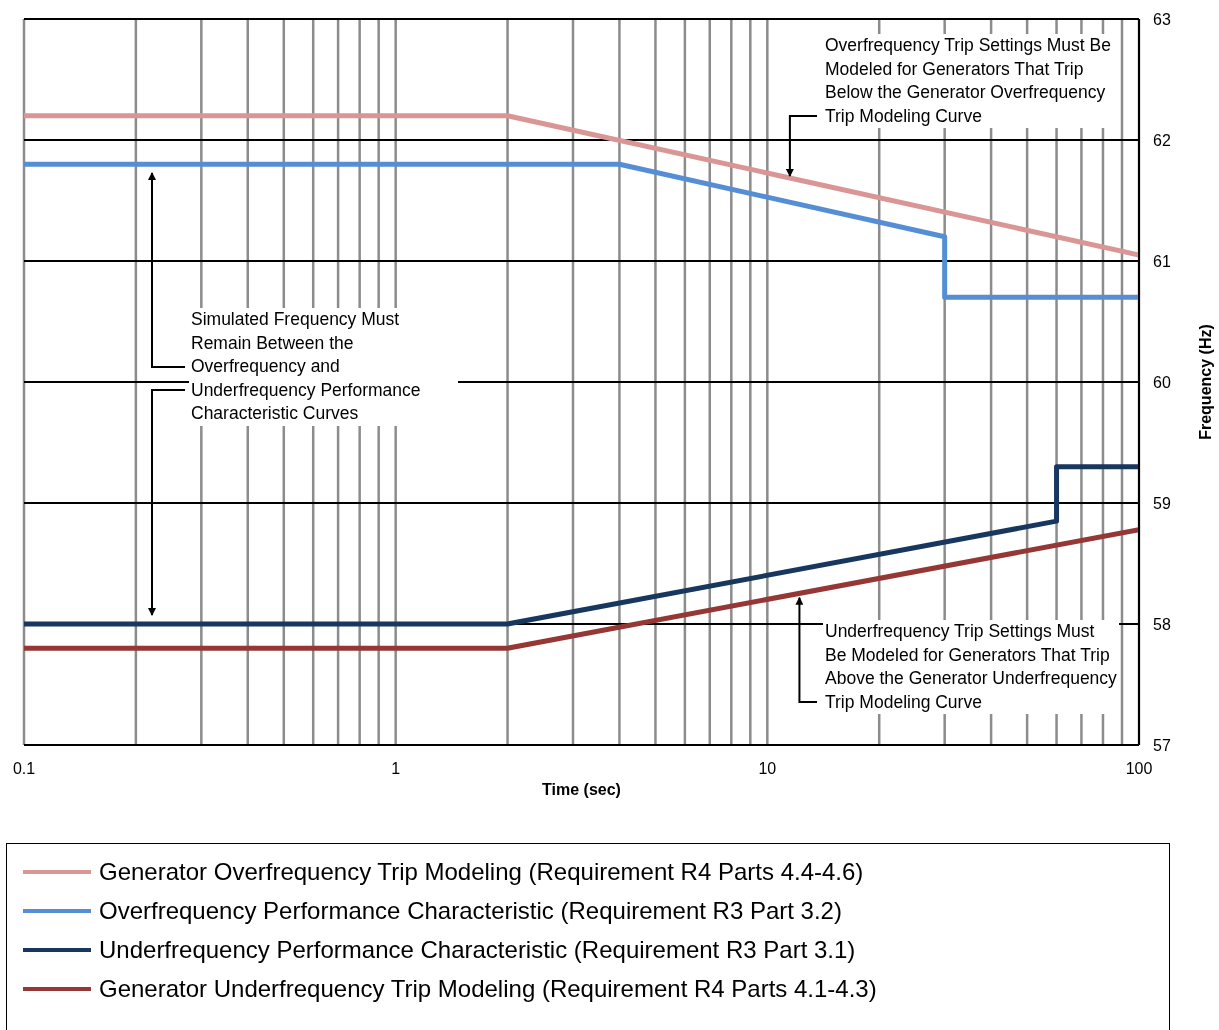  What do you see at coordinates (1162, 624) in the screenshot?
I see `y-tick-label: 58` at bounding box center [1162, 624].